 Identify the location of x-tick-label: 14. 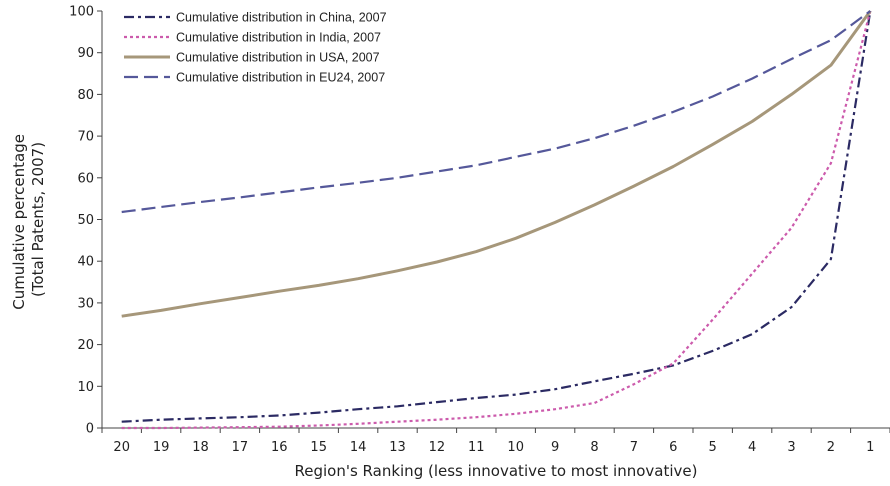
(358, 447).